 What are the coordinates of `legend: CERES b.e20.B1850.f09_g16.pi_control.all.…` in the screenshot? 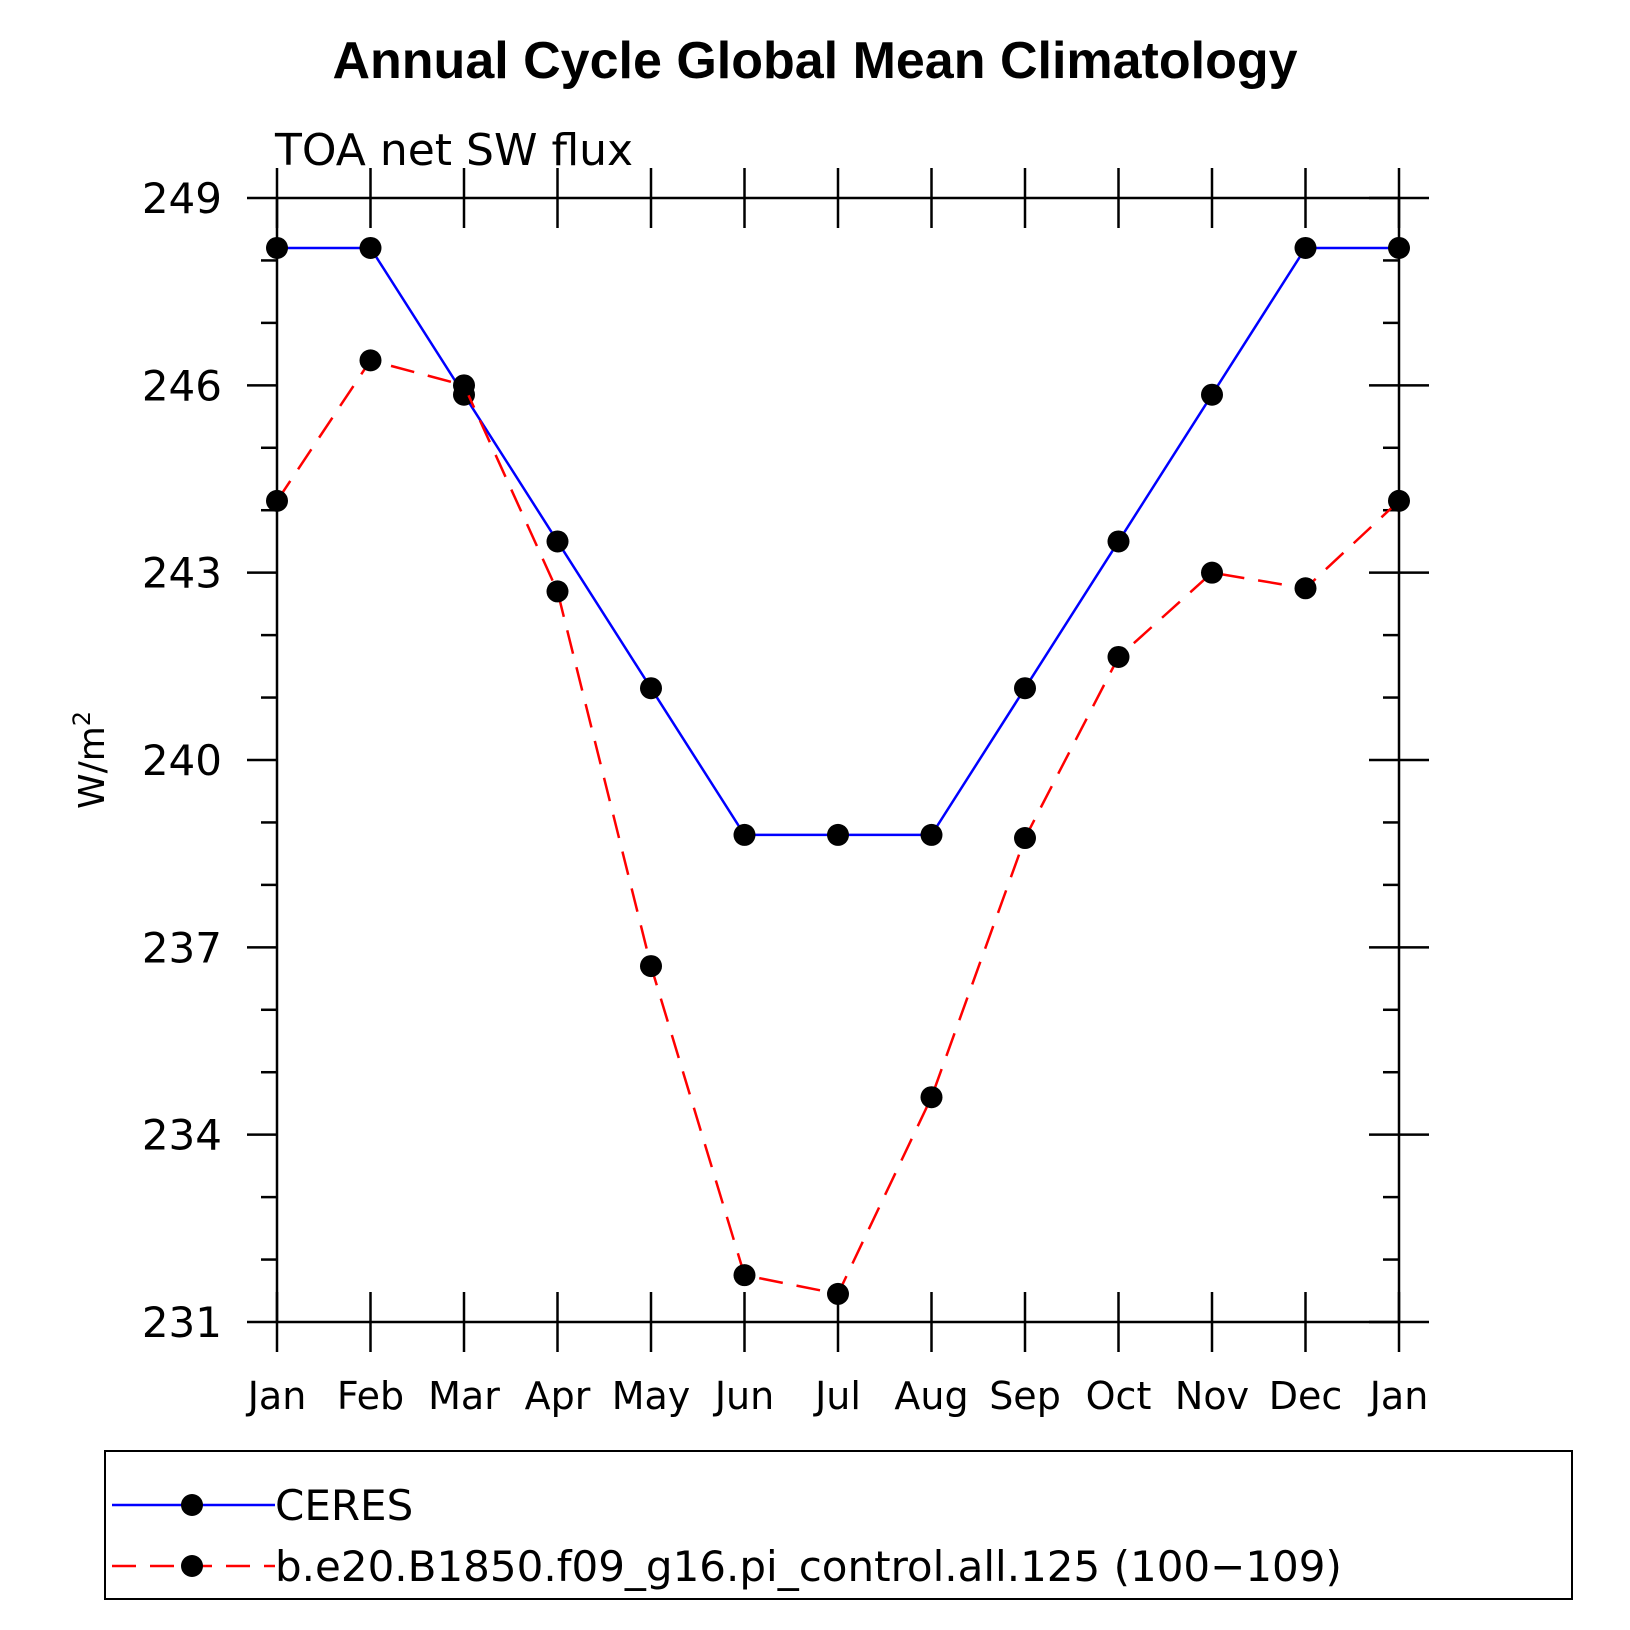 It's located at (727, 1536).